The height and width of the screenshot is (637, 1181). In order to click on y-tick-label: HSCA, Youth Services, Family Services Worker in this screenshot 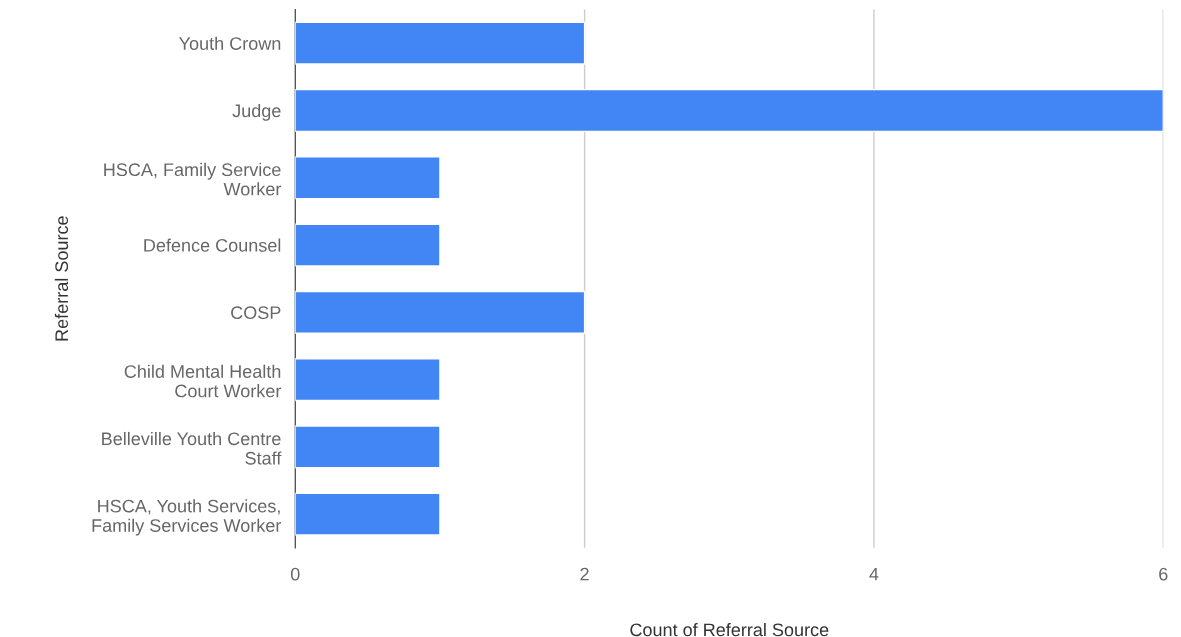, I will do `click(187, 517)`.